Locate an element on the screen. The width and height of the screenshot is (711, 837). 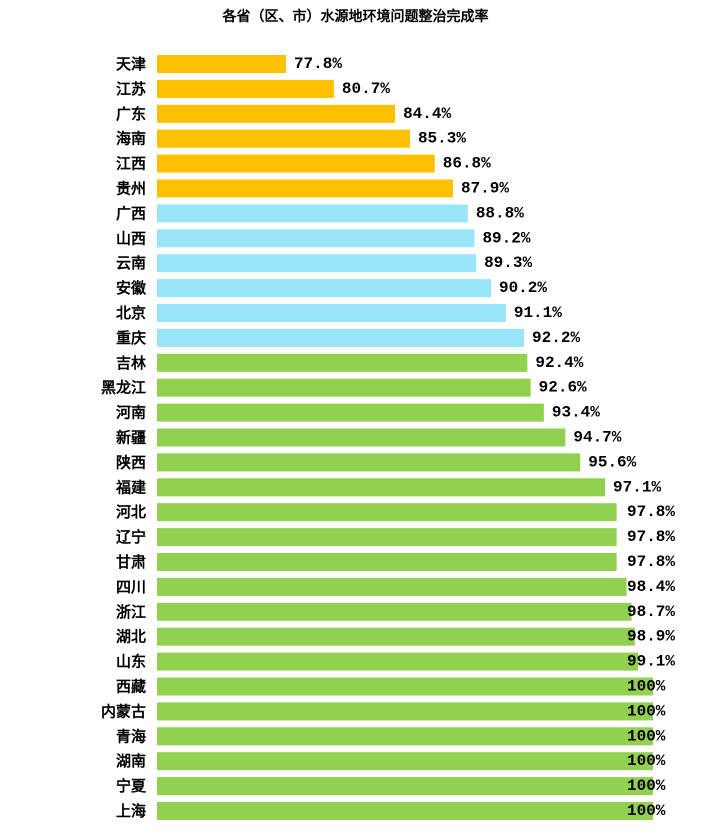
category-label: 山西 is located at coordinates (131, 238).